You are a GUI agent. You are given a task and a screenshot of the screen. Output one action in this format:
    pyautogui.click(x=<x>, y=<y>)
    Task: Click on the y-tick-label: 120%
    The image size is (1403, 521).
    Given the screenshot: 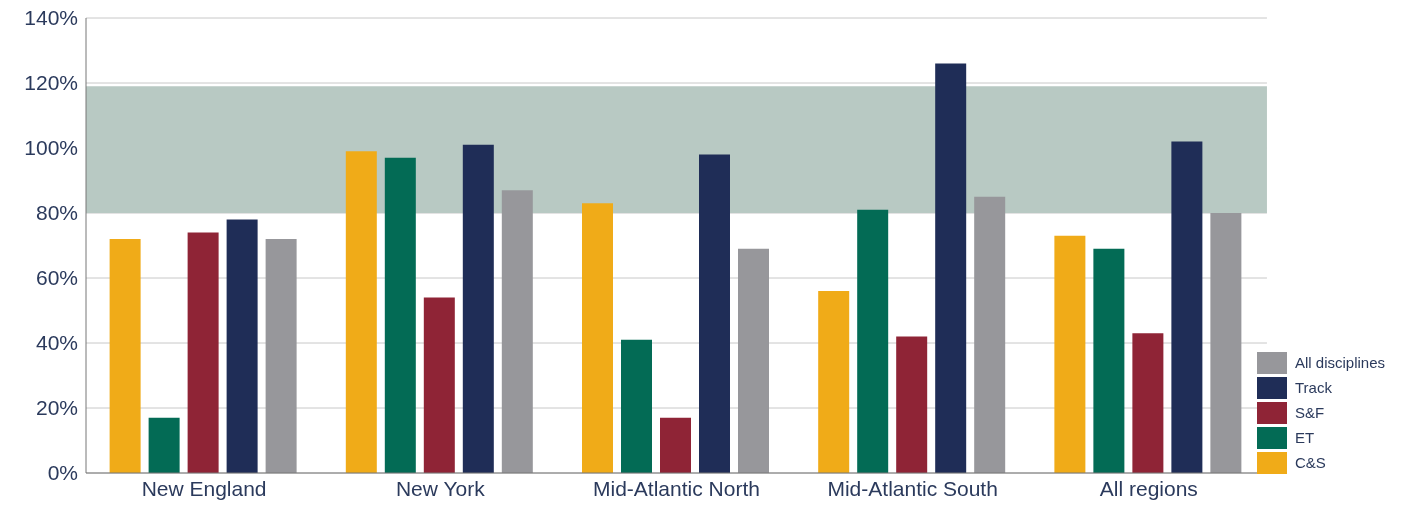 What is the action you would take?
    pyautogui.click(x=51, y=83)
    